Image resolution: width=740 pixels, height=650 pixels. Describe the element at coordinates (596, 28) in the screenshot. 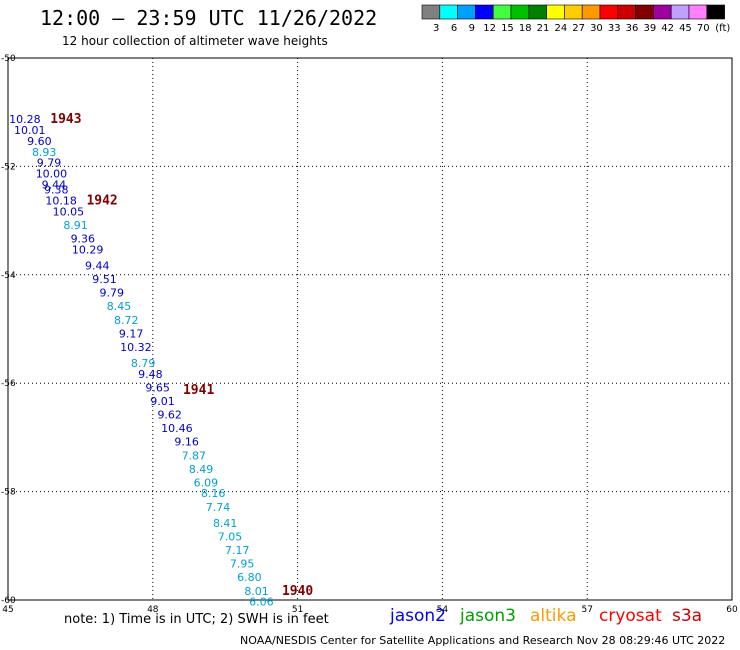

I see `colorbar-label: 30` at that location.